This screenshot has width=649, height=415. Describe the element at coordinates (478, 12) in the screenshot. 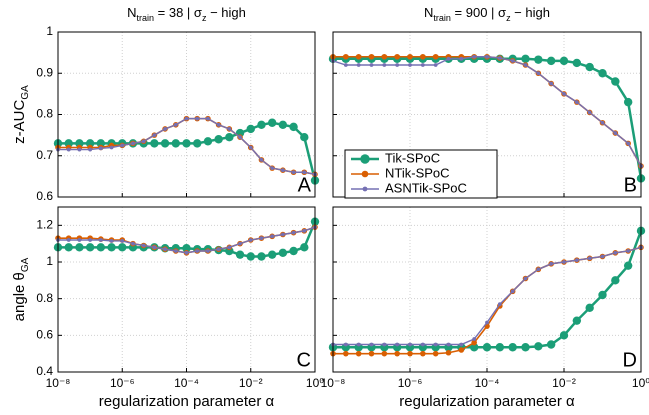

I see `title-text: = 900 | σ` at that location.